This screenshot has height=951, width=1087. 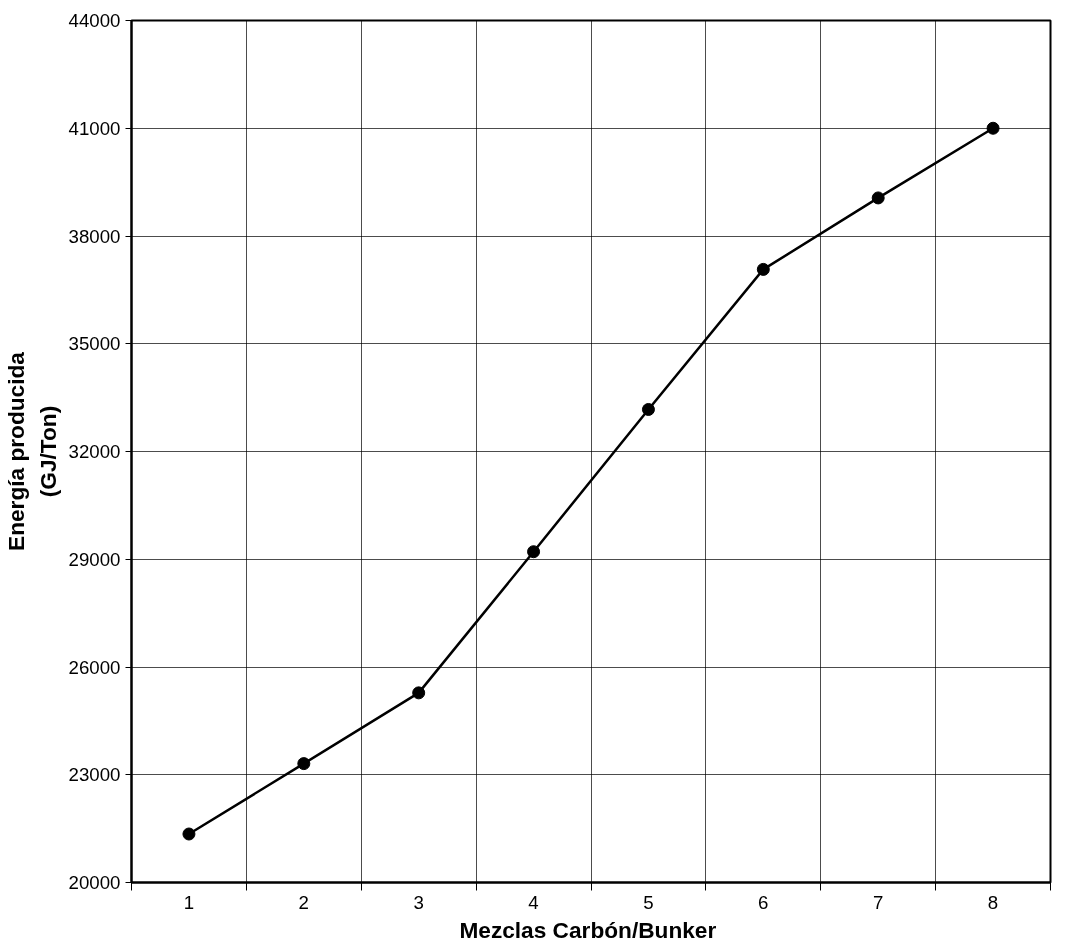 What do you see at coordinates (32, 451) in the screenshot?
I see `y-axis-title: Energía producida (GJ/Ton)` at bounding box center [32, 451].